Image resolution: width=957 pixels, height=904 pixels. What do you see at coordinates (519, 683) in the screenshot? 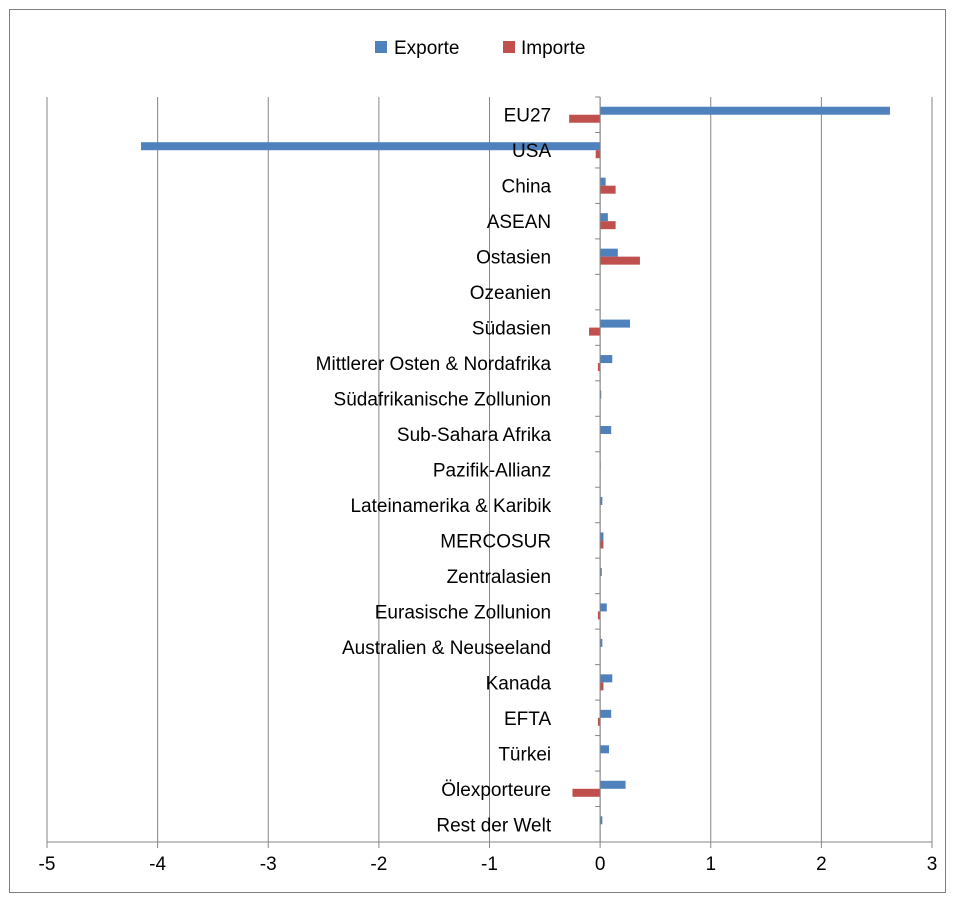
I see `category-label: Kanada` at bounding box center [519, 683].